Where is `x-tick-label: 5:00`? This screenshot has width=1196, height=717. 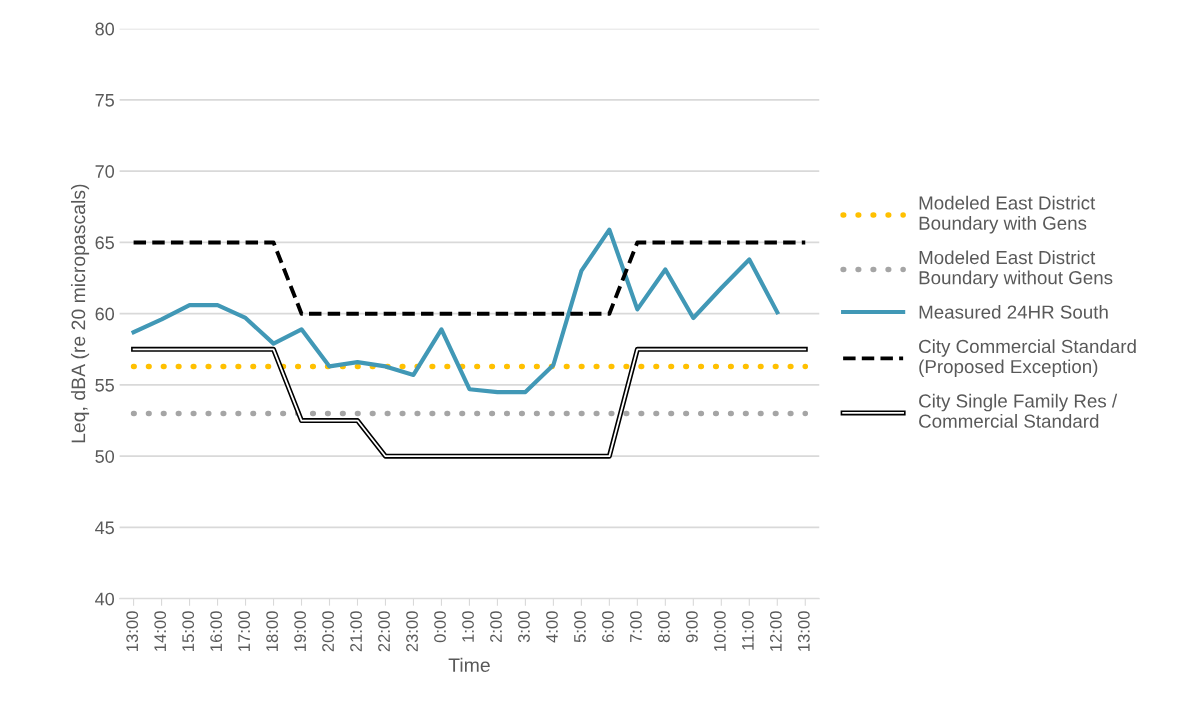 x-tick-label: 5:00 is located at coordinates (580, 627).